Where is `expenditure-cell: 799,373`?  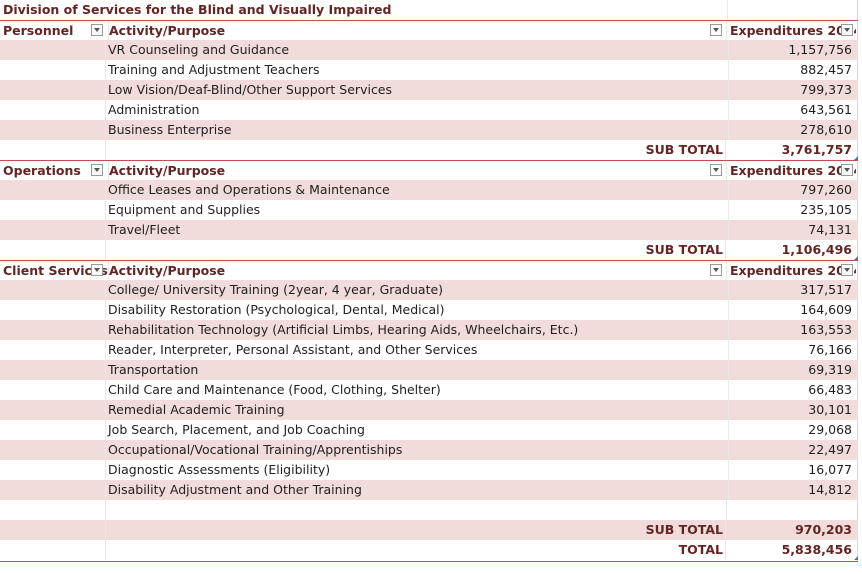
expenditure-cell: 799,373 is located at coordinates (826, 89).